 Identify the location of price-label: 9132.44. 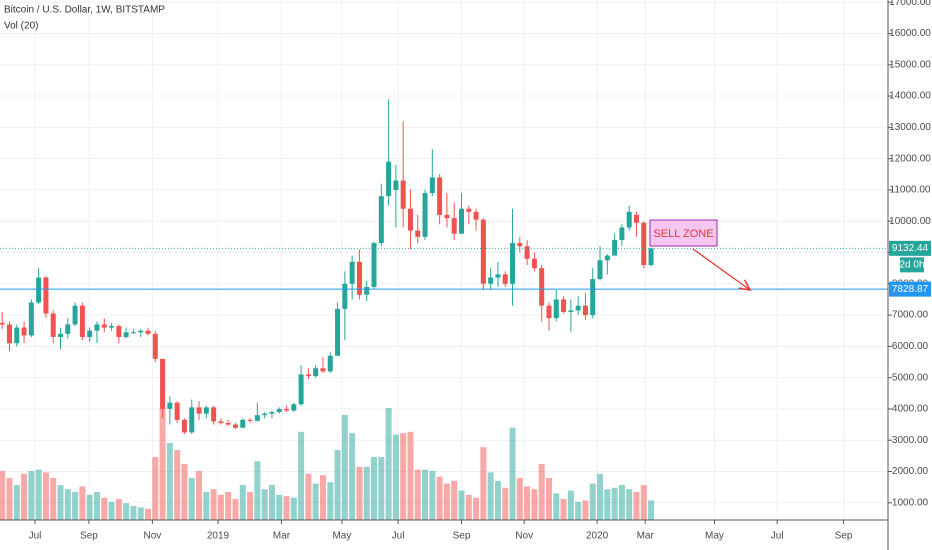
(910, 248).